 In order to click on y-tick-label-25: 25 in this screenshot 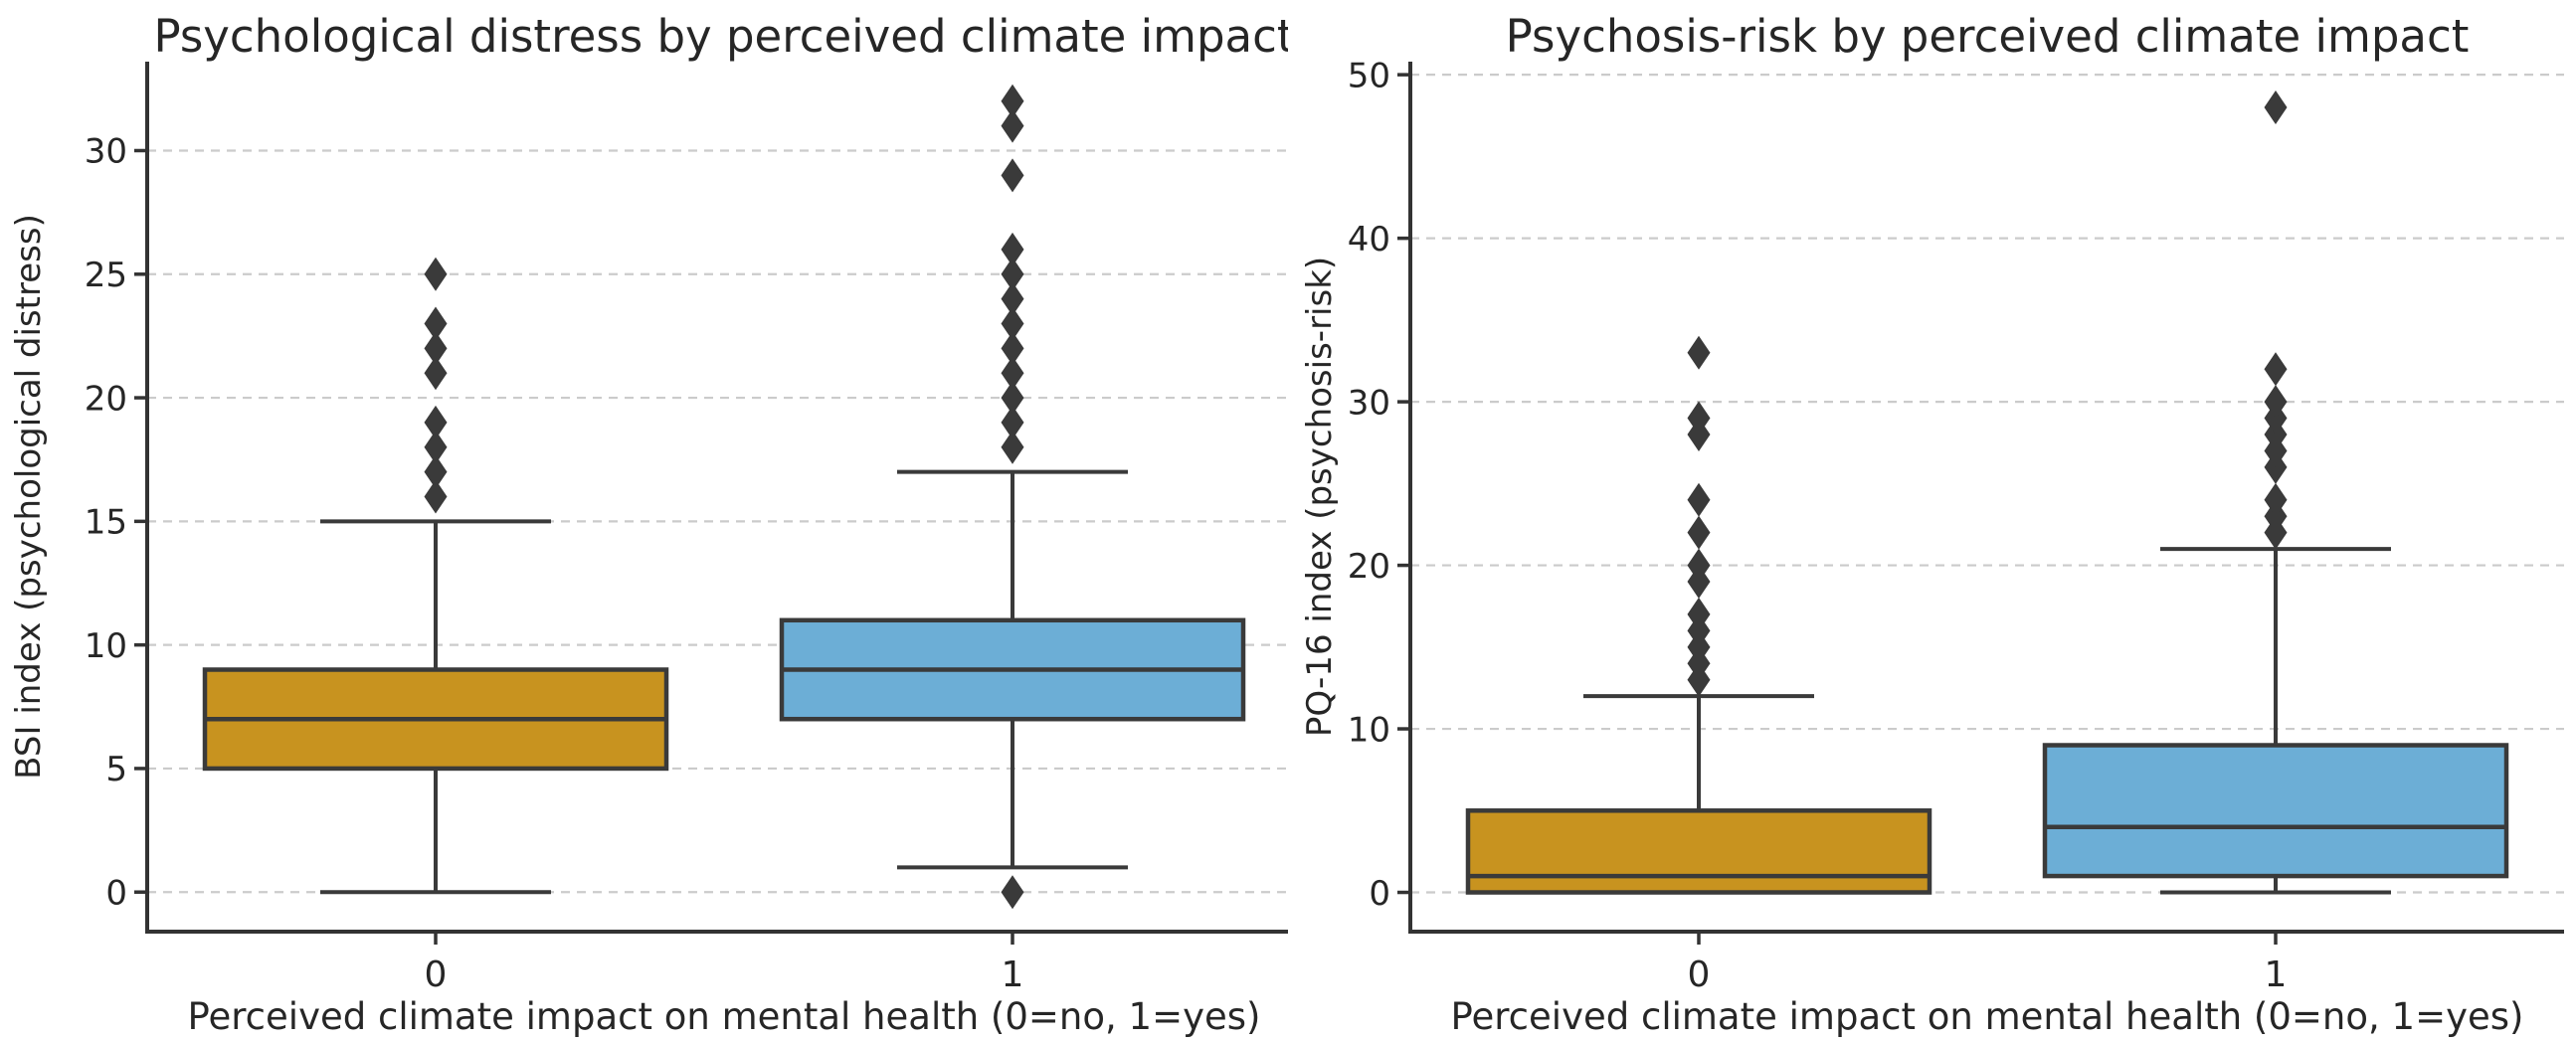, I will do `click(106, 275)`.